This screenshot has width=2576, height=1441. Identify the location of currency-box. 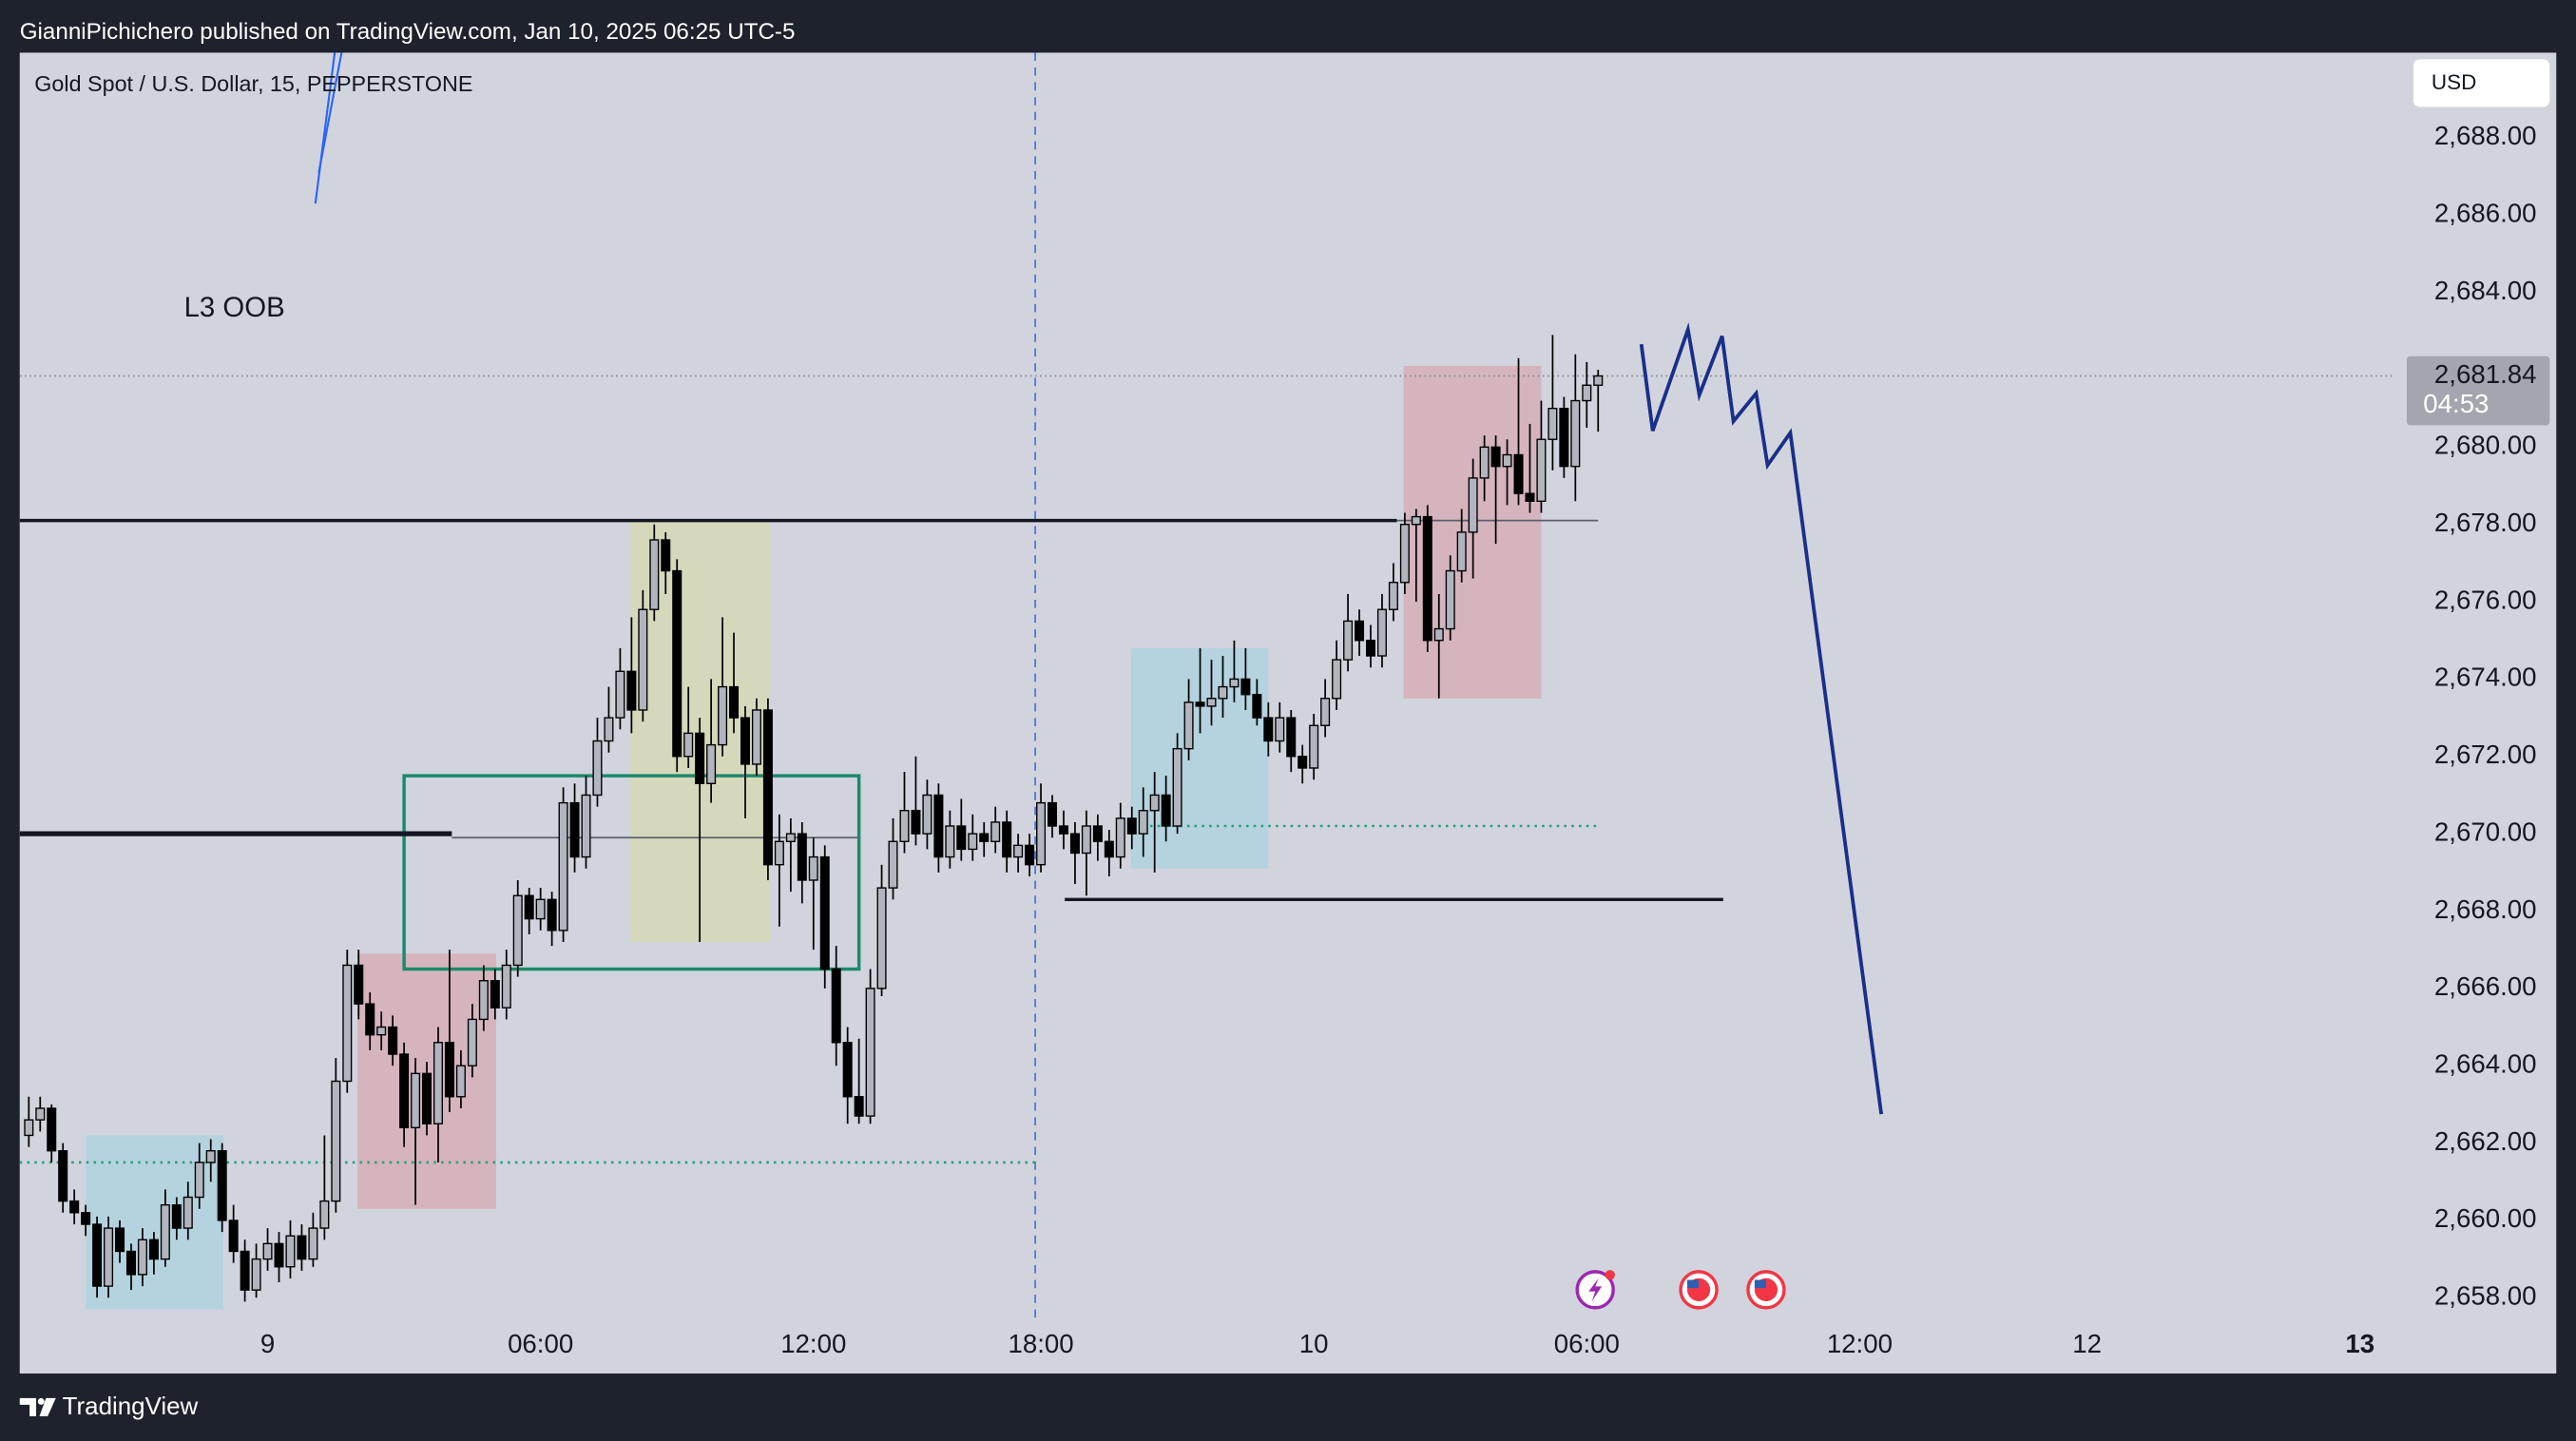
(2481, 83).